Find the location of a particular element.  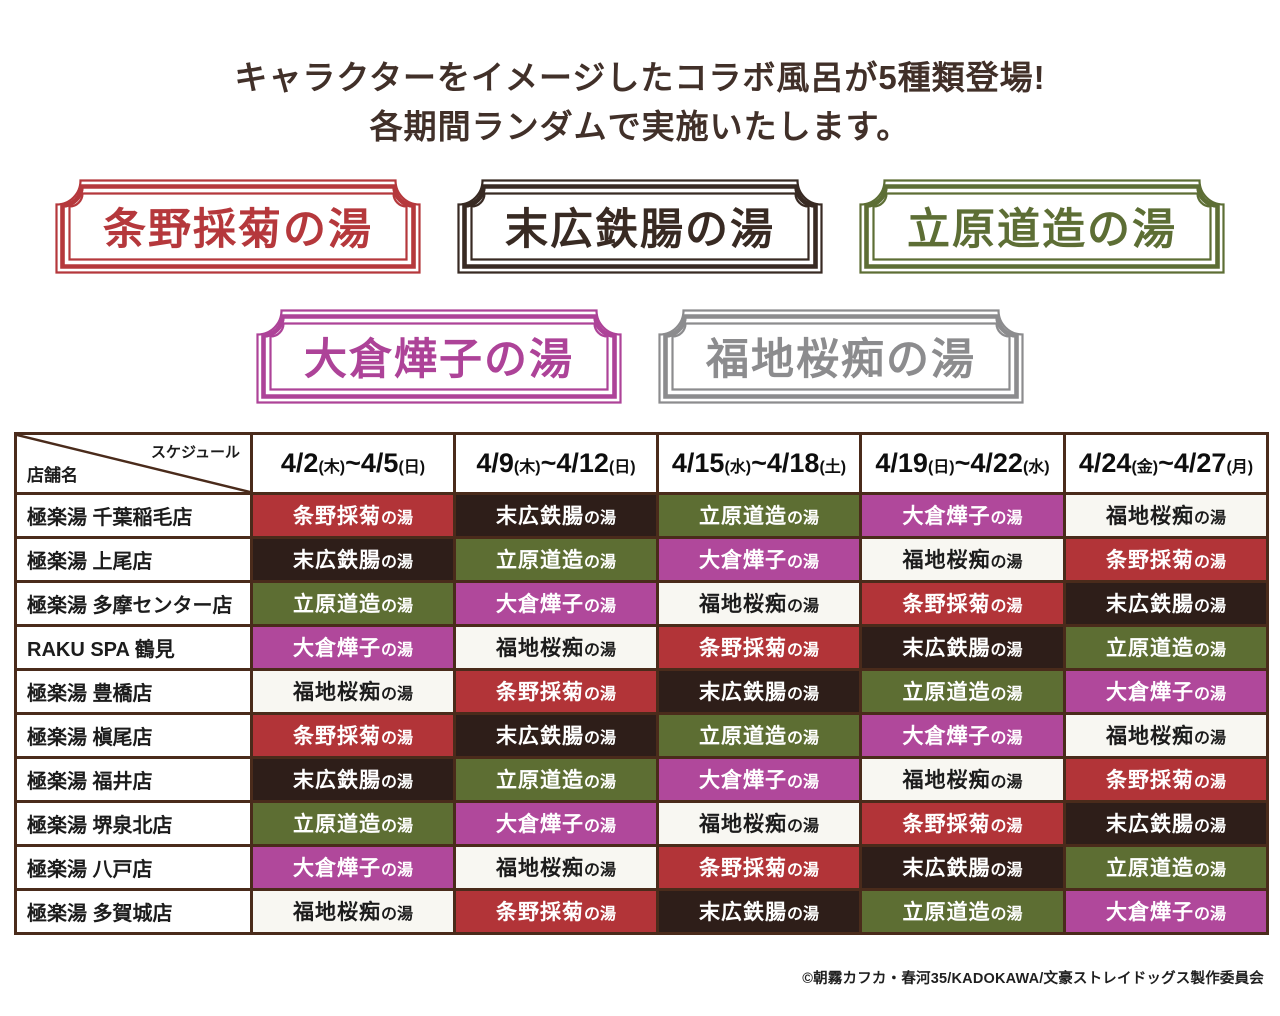

table-row: 極楽湯 多賀城店 福地桜痴の湯 条野採菊の湯 末広鉄腸の湯 立原道造の湯 大倉燁子の湯 is located at coordinates (641, 911).